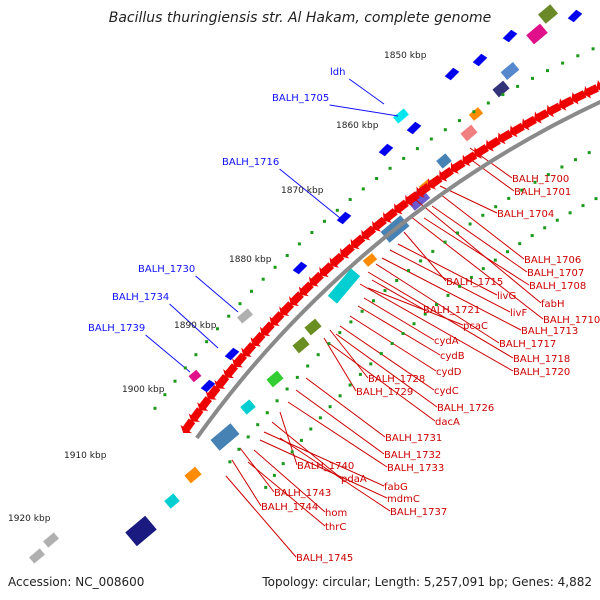  What do you see at coordinates (475, 326) in the screenshot?
I see `gene-label-bottom: pcaC` at bounding box center [475, 326].